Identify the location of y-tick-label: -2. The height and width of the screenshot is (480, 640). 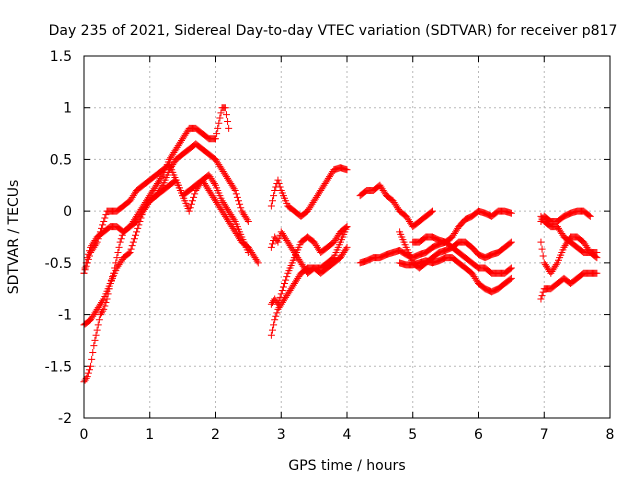
(65, 419).